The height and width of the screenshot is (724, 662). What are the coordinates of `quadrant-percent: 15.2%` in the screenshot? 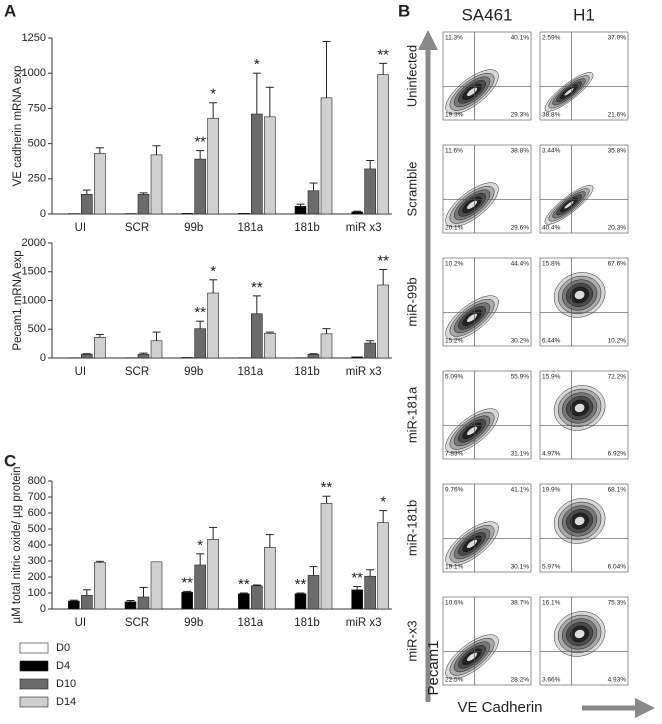 It's located at (454, 341).